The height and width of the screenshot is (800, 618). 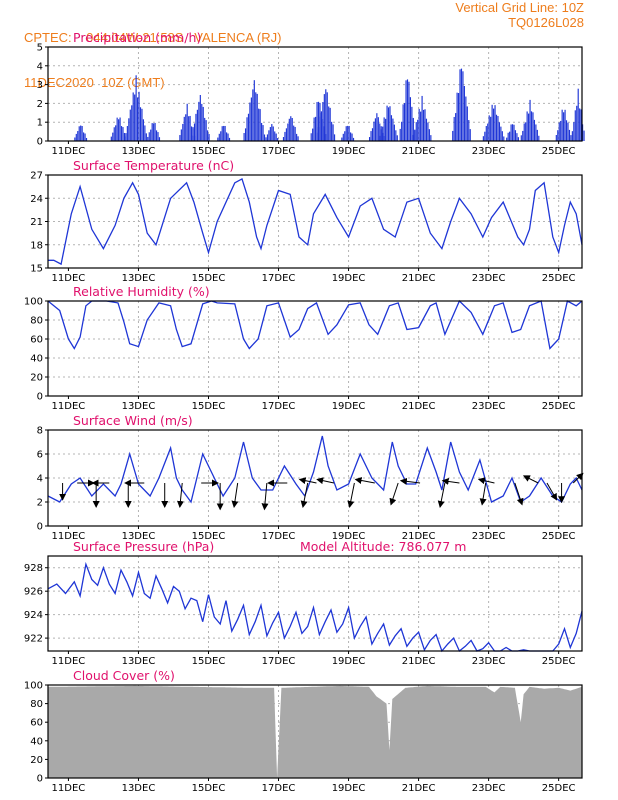 What do you see at coordinates (40, 503) in the screenshot?
I see `y-tick-label: 2` at bounding box center [40, 503].